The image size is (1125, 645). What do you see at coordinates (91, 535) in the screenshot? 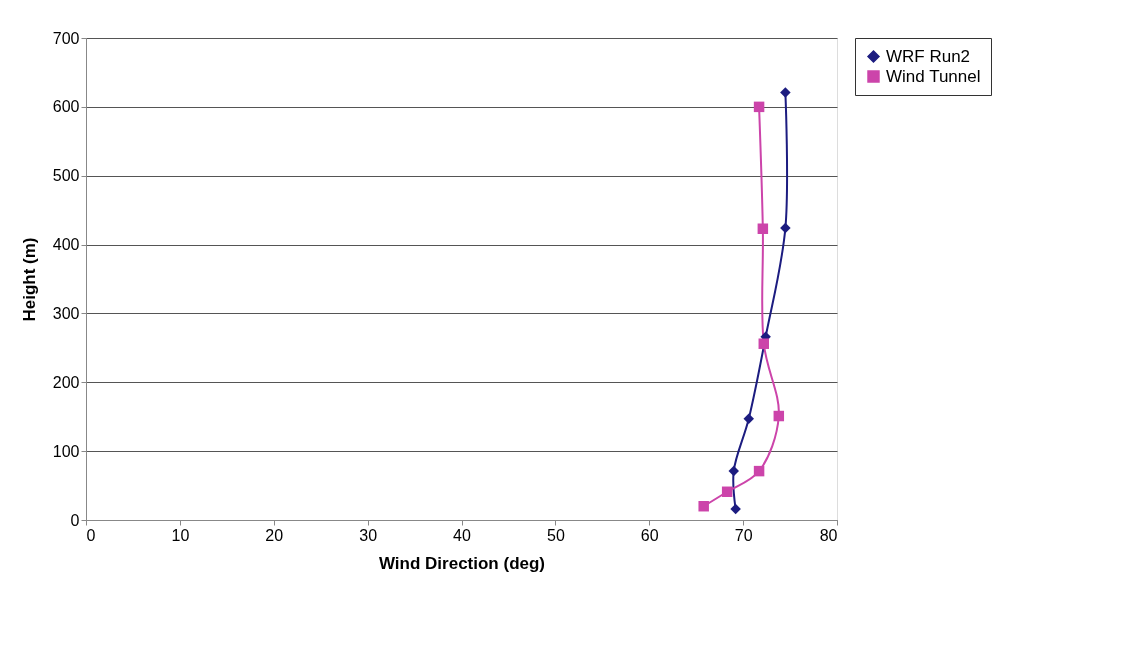
I see `x-tick-label: 0` at bounding box center [91, 535].